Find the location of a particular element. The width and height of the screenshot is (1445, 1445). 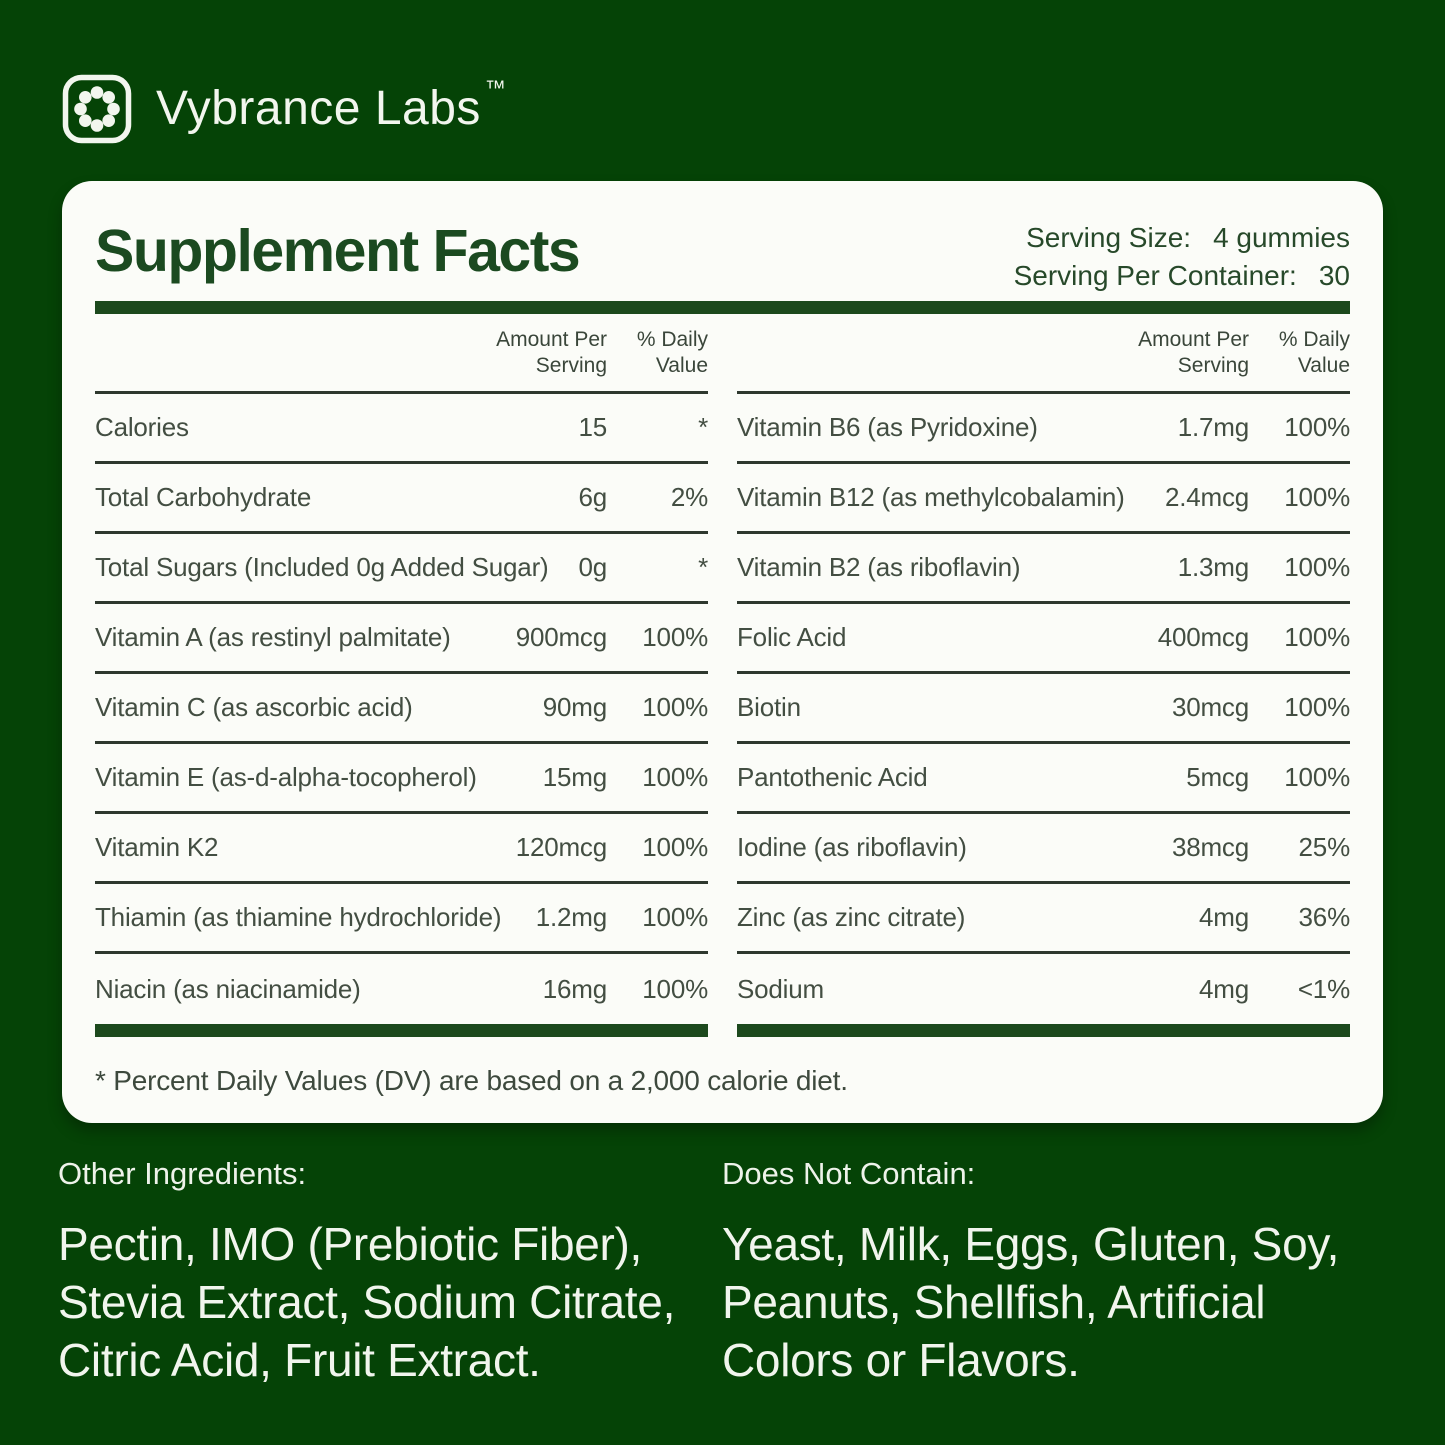

amount-header-line2: Serving is located at coordinates (571, 365).